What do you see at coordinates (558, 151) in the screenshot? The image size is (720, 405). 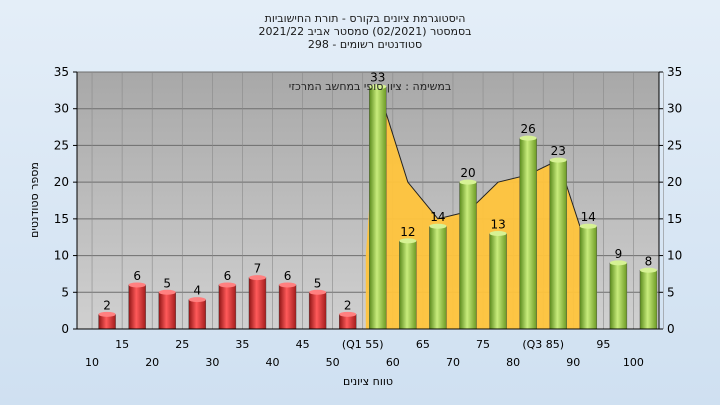 I see `bar-value-label: 23` at bounding box center [558, 151].